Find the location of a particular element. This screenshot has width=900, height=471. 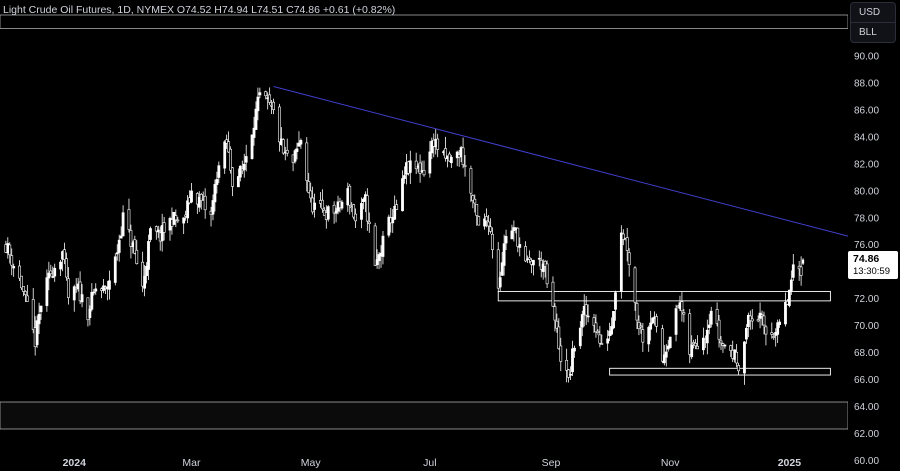

currency-unit-selector: USD BLL is located at coordinates (873, 22).